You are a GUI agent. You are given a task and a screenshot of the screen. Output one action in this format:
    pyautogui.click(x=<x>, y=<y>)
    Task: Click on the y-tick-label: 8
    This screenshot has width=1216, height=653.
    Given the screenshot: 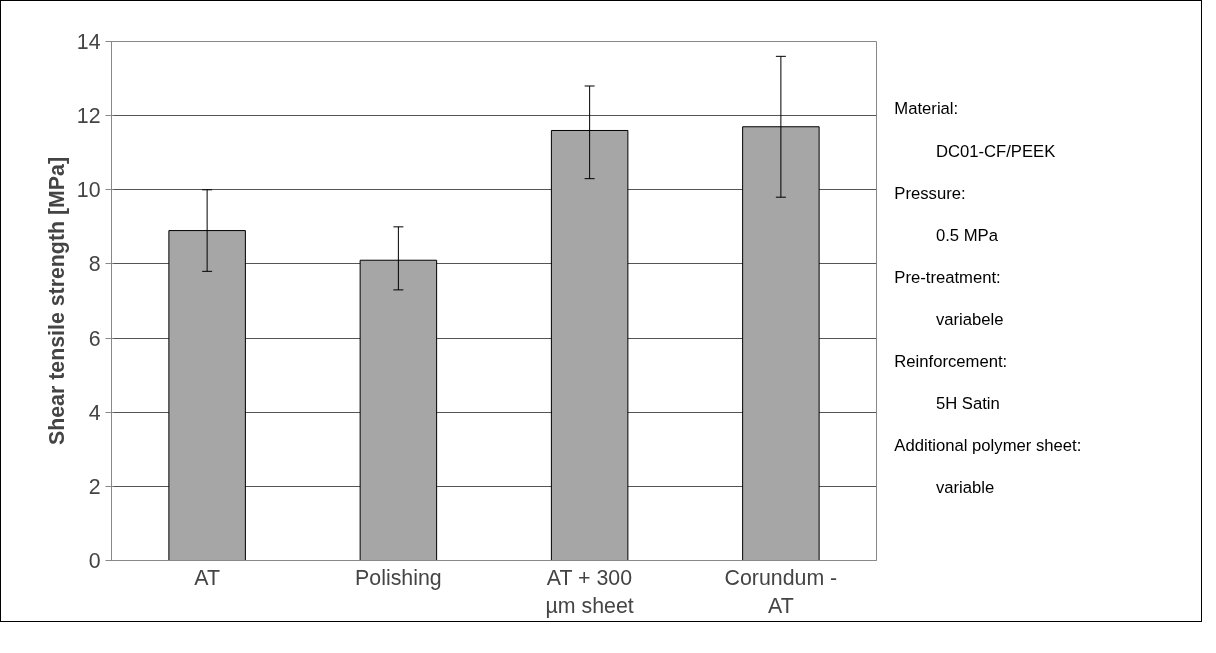 What is the action you would take?
    pyautogui.click(x=94, y=264)
    